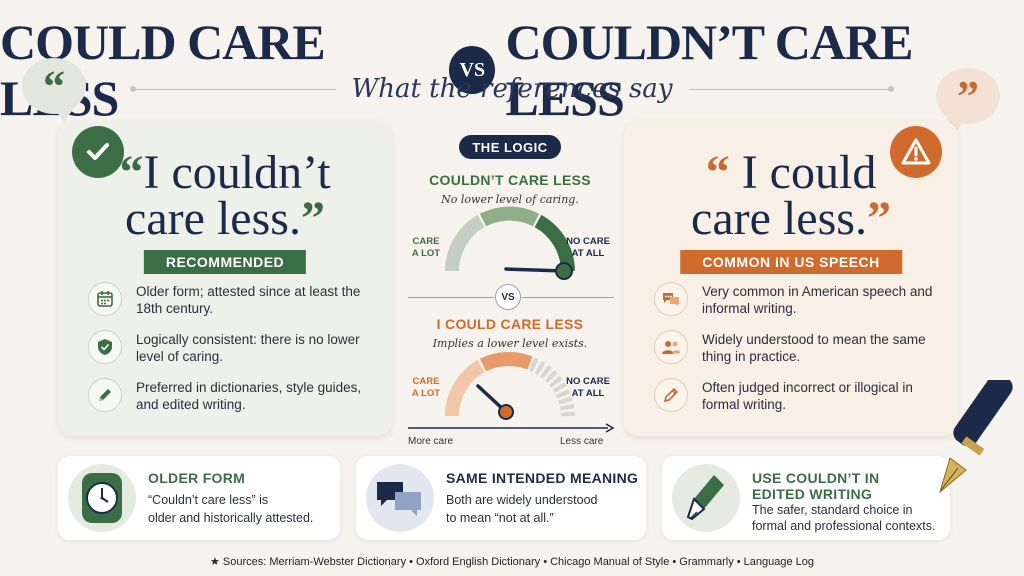  What do you see at coordinates (510, 180) in the screenshot?
I see `couldnt-heading: COULDN’T CARE LESS` at bounding box center [510, 180].